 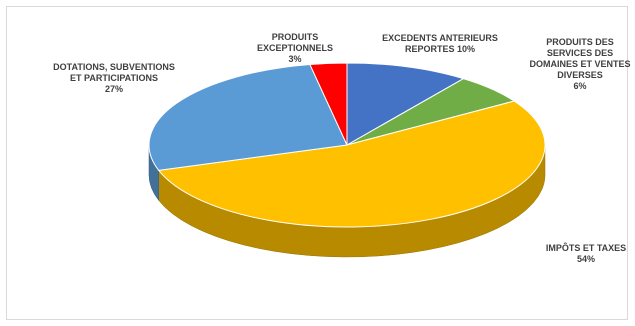 I want to click on data-label-line: 27%, so click(x=114, y=89).